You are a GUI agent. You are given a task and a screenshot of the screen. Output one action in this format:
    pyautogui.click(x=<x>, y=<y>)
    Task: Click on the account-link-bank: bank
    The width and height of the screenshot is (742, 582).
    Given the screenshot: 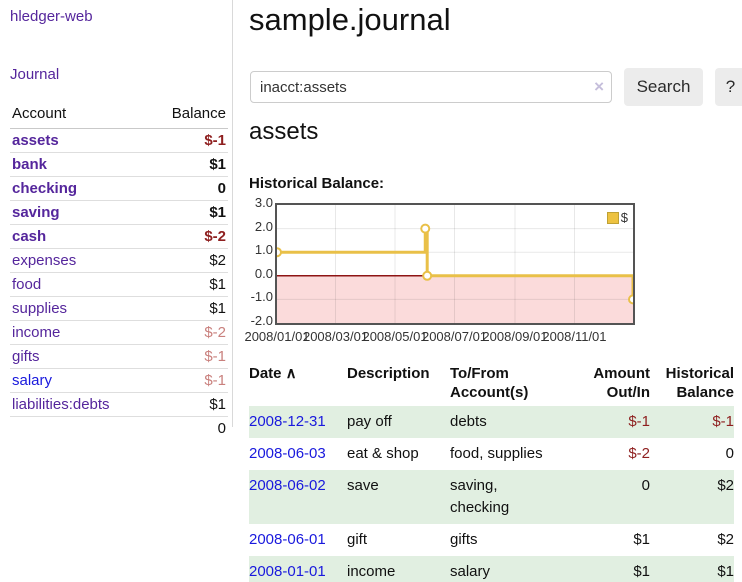 What is the action you would take?
    pyautogui.click(x=30, y=164)
    